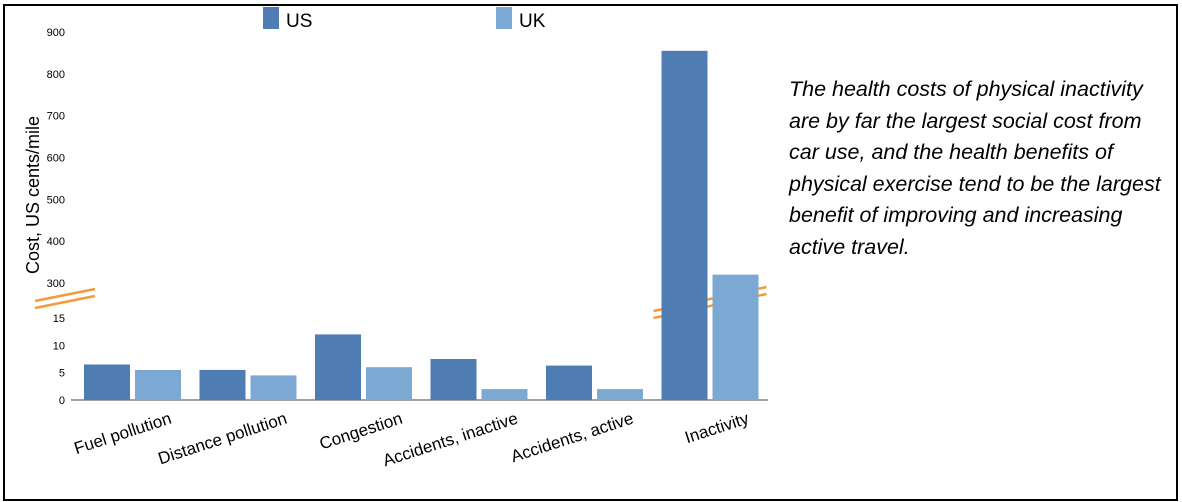 The height and width of the screenshot is (502, 1182). Describe the element at coordinates (710, 303) in the screenshot. I see `bar-break-gap` at that location.